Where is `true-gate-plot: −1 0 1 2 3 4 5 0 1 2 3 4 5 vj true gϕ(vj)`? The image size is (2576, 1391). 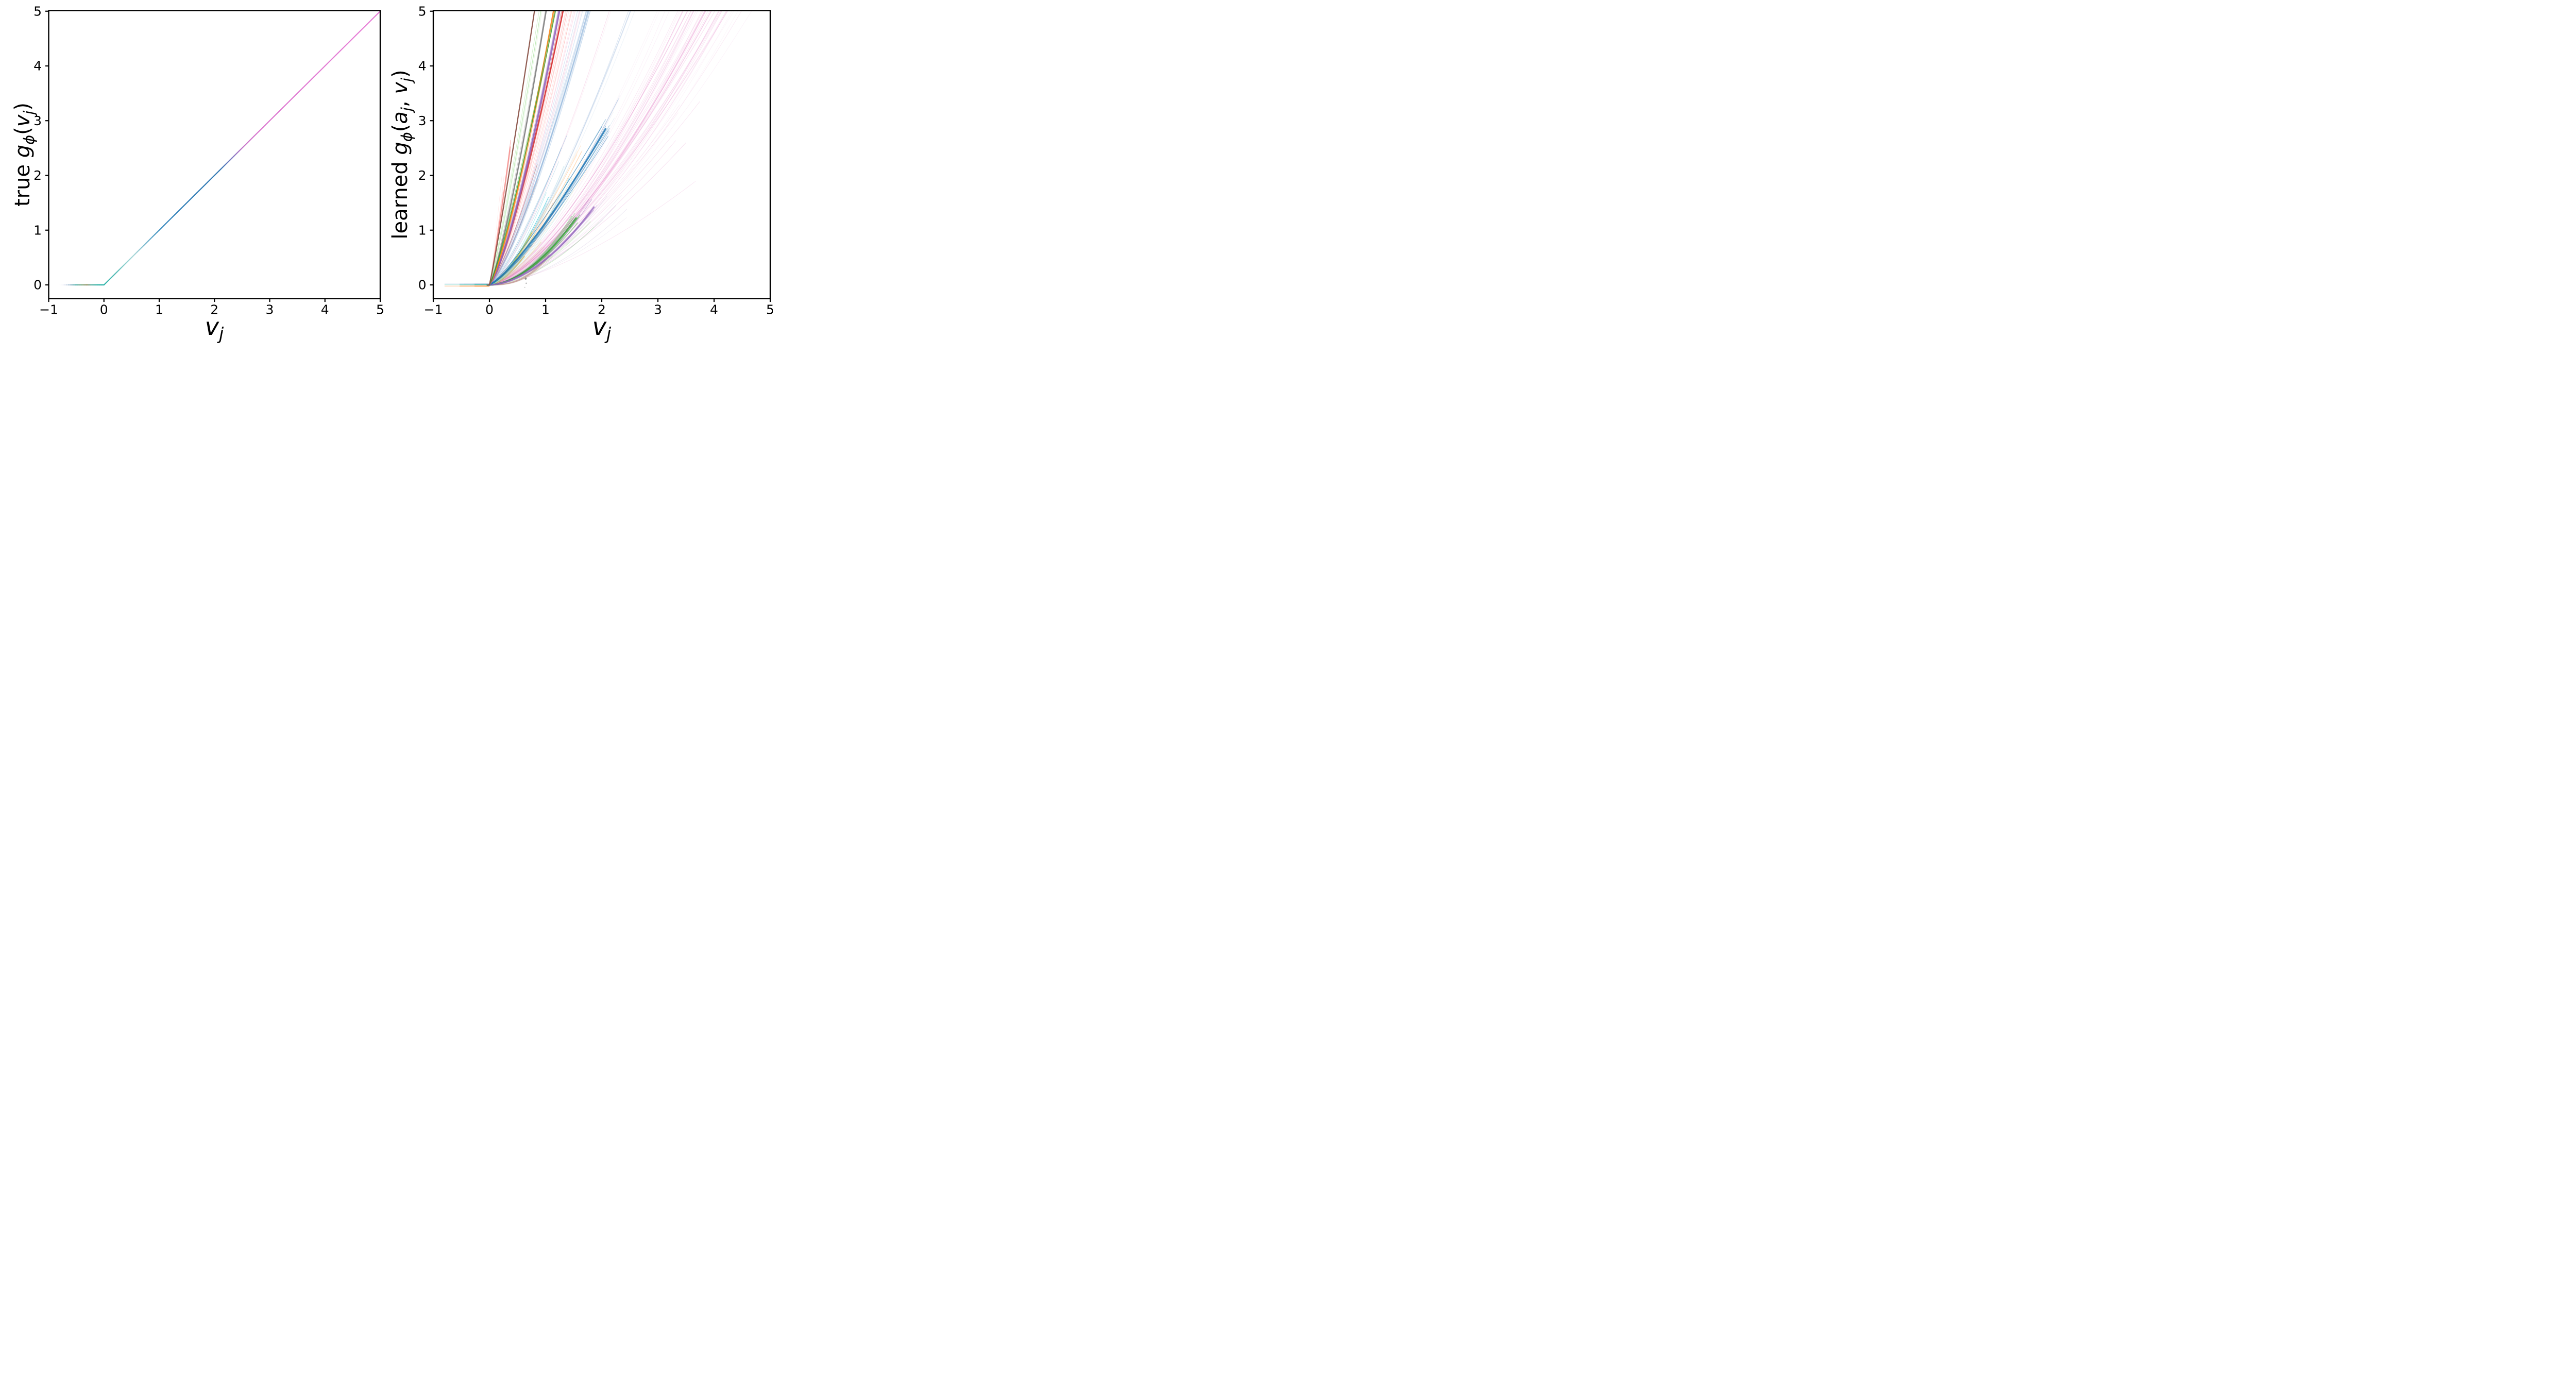
true-gate-plot: −1 0 1 2 3 4 5 0 1 2 3 4 5 vj true gϕ(vj) is located at coordinates (197, 174).